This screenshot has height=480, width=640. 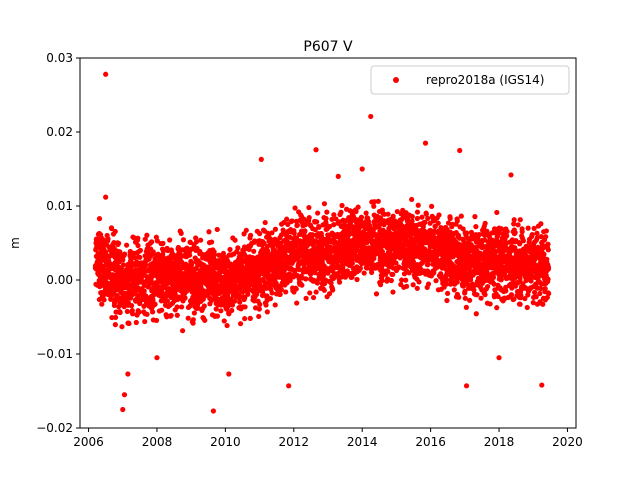 I want to click on legend-label: repro2018a (IGS14), so click(x=485, y=80).